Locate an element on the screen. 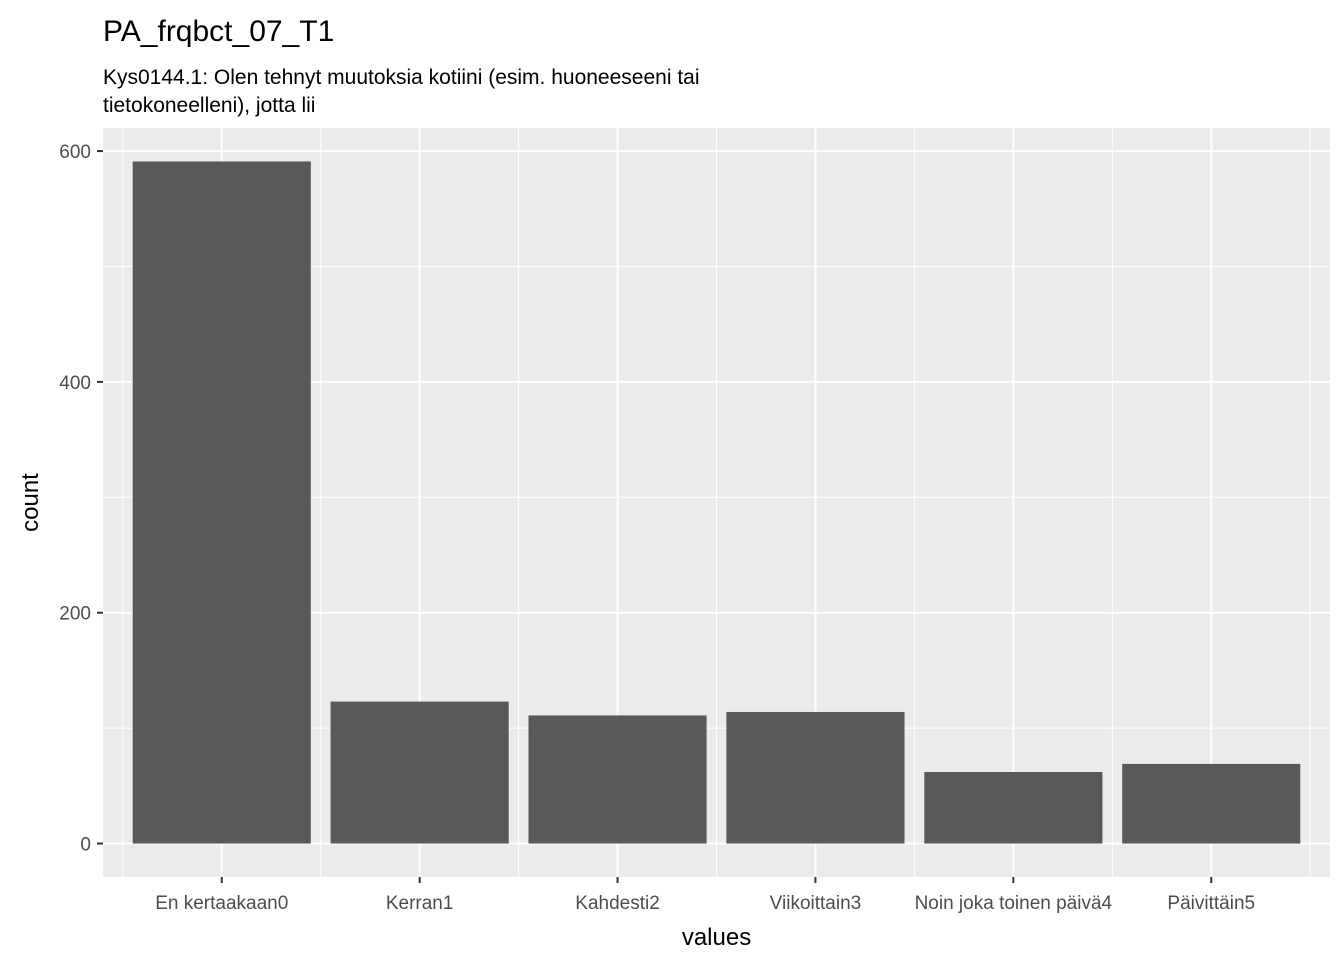 The width and height of the screenshot is (1344, 960). y-tick-label: 600 is located at coordinates (75, 152).